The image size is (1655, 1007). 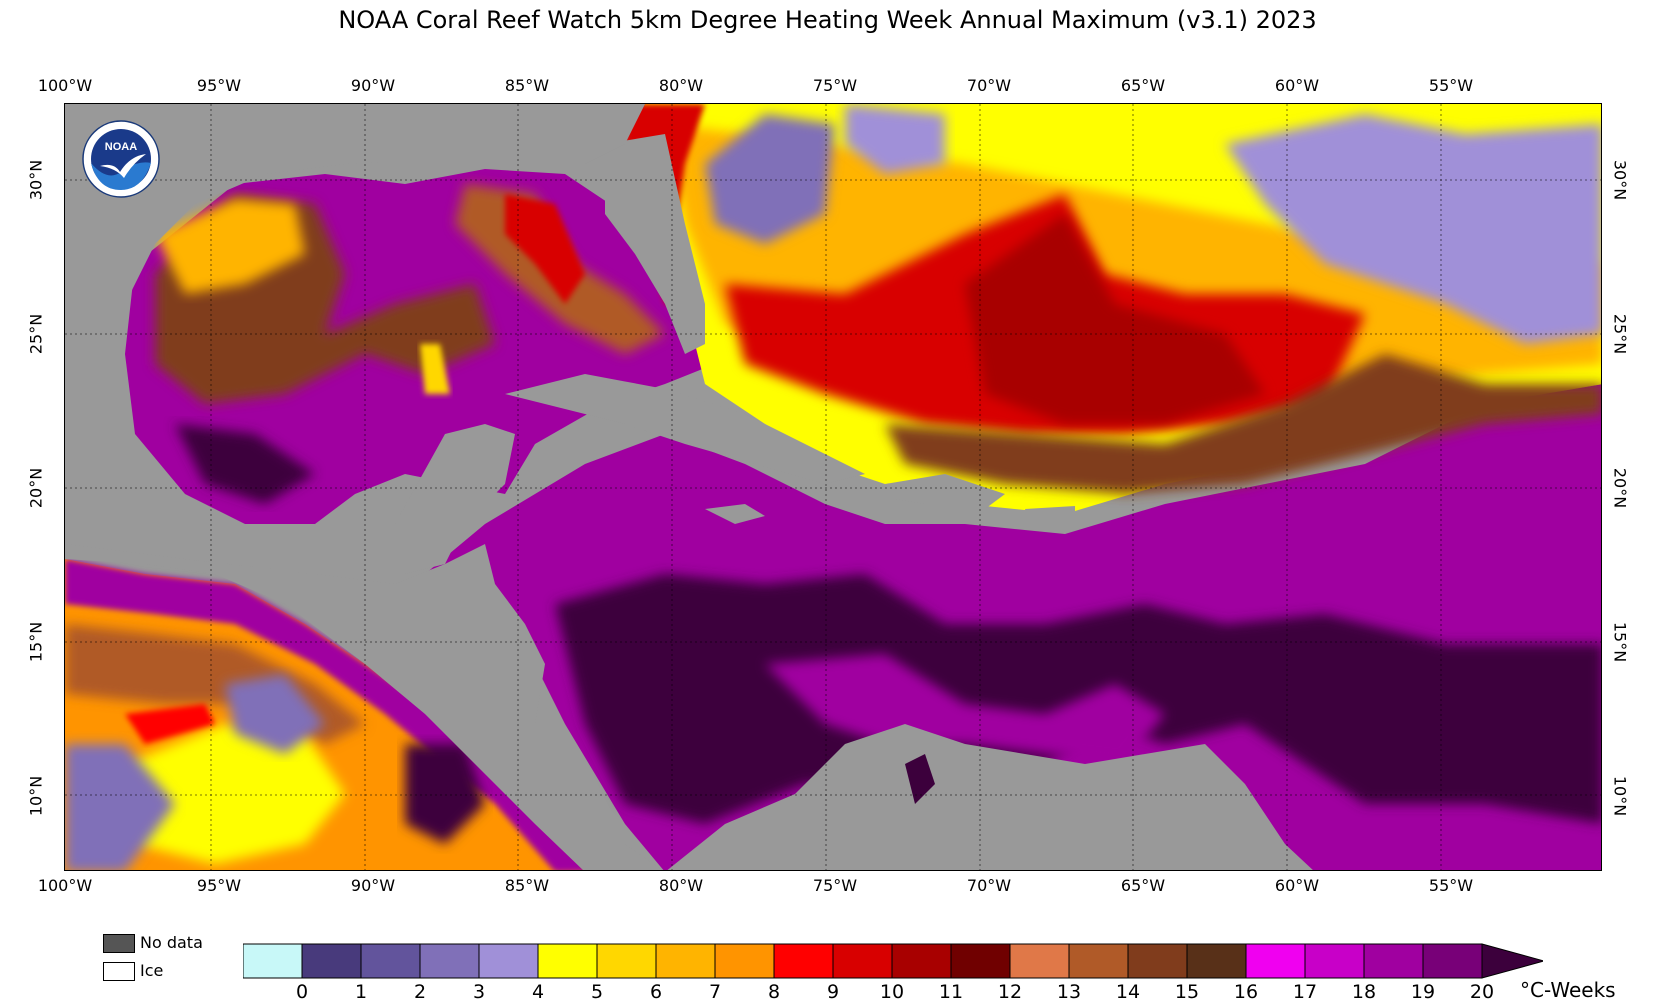 What do you see at coordinates (1364, 992) in the screenshot?
I see `colorbar-tick-label: 18` at bounding box center [1364, 992].